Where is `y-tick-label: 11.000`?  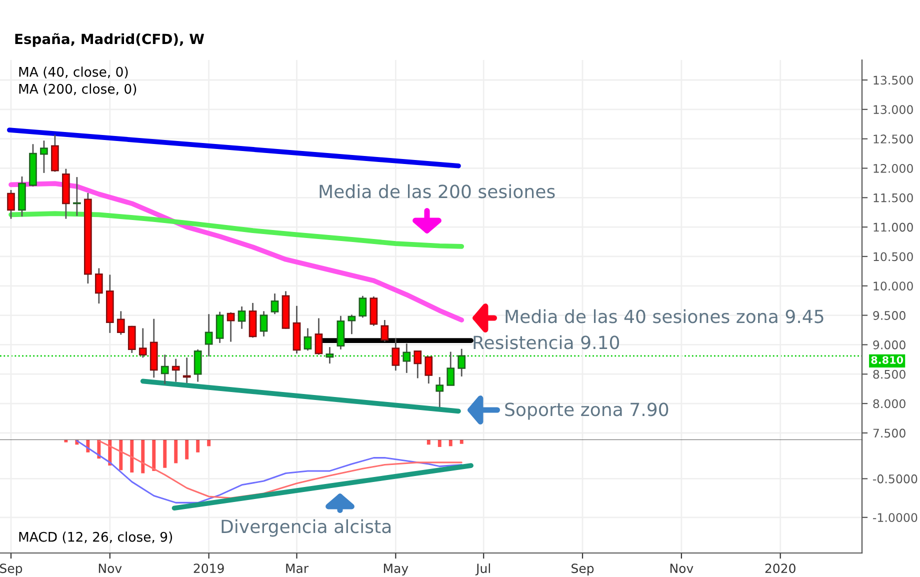
y-tick-label: 11.000 is located at coordinates (893, 227).